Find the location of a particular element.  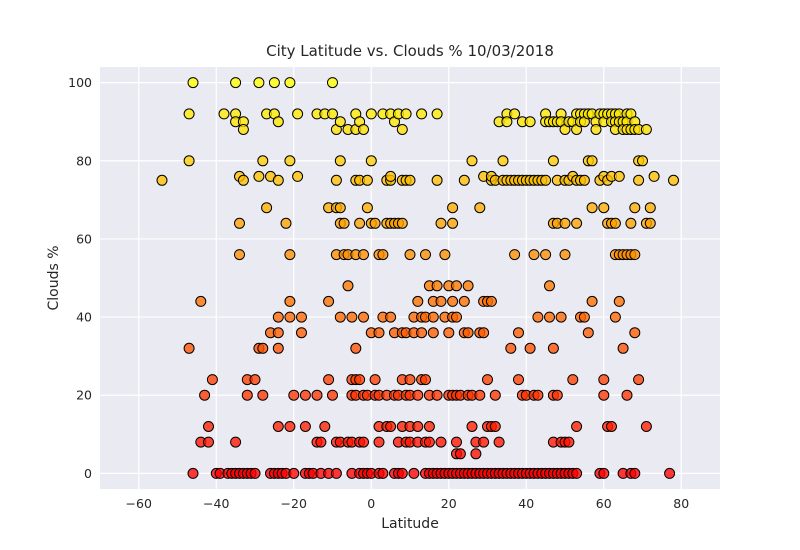

y-tick-label: 40 is located at coordinates (84, 317).